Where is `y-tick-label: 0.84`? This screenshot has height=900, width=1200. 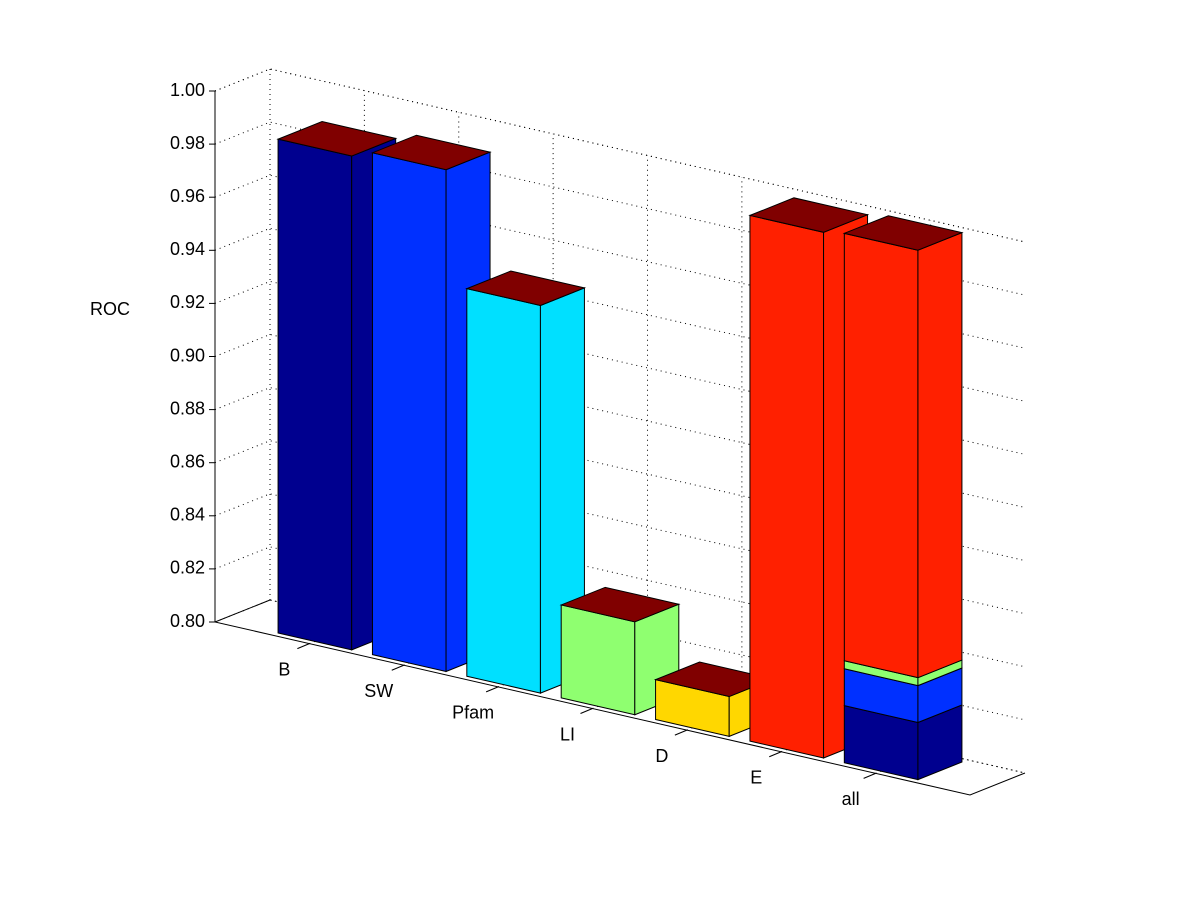 y-tick-label: 0.84 is located at coordinates (187, 515).